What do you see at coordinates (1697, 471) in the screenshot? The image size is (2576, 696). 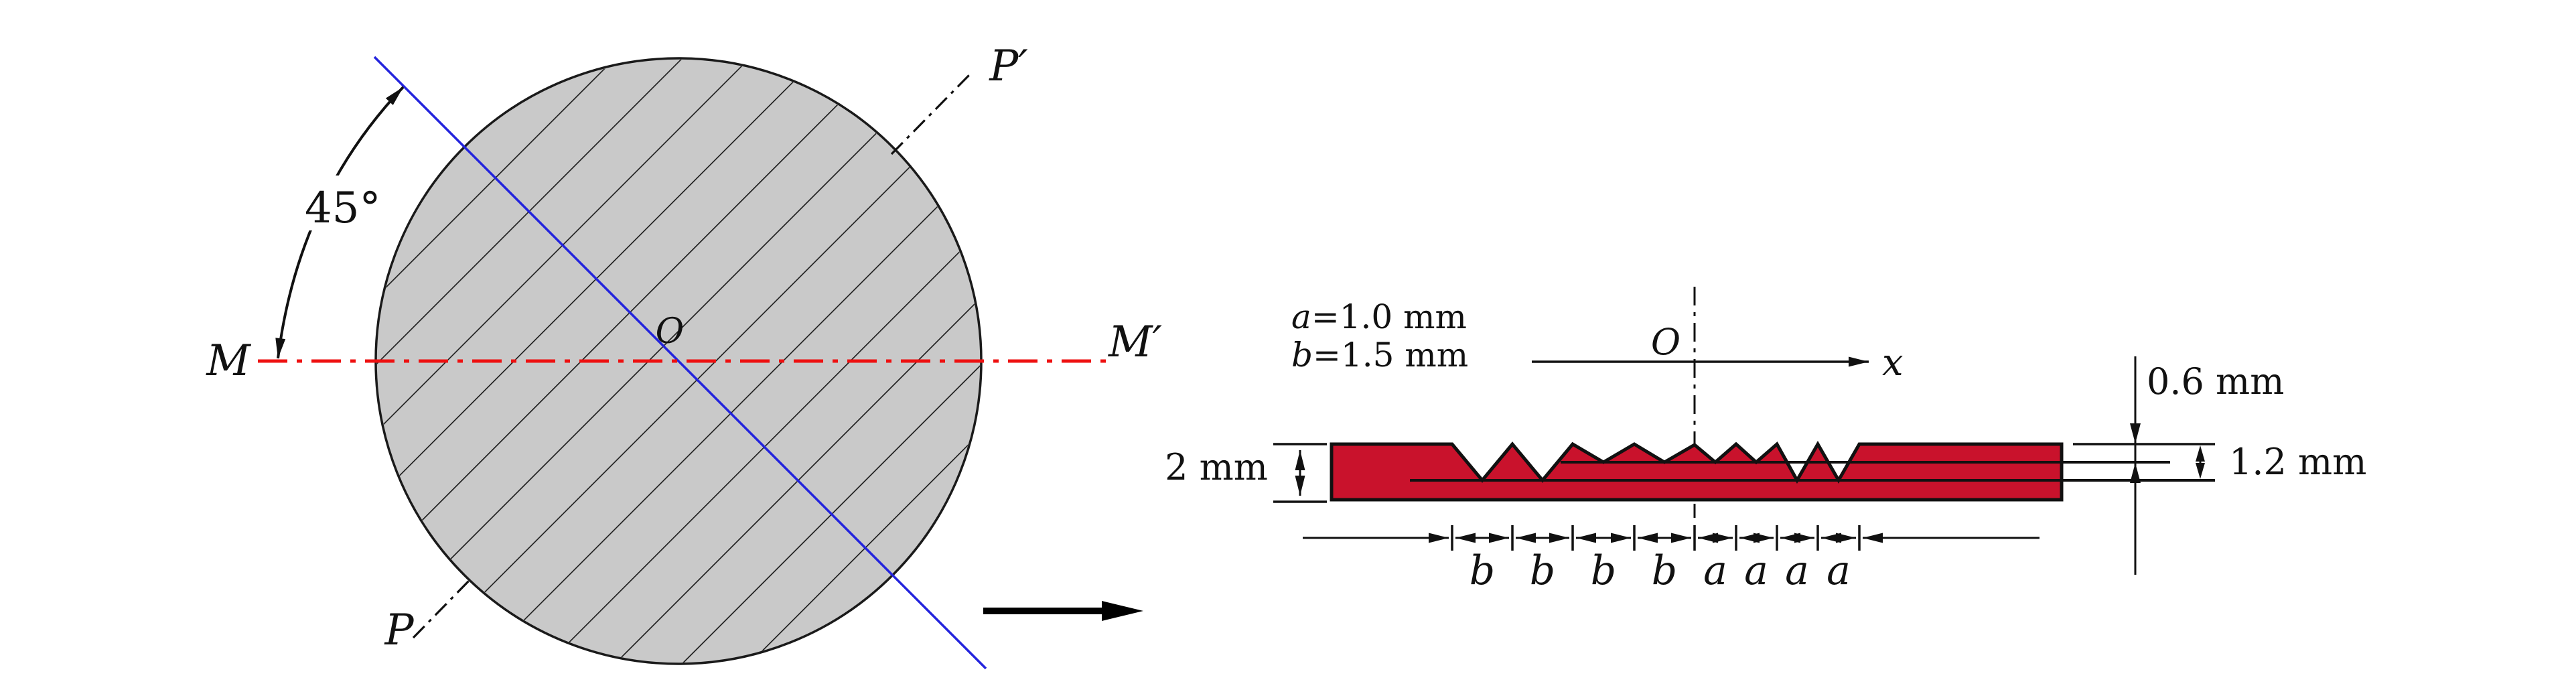 I see `grooved-plate` at bounding box center [1697, 471].